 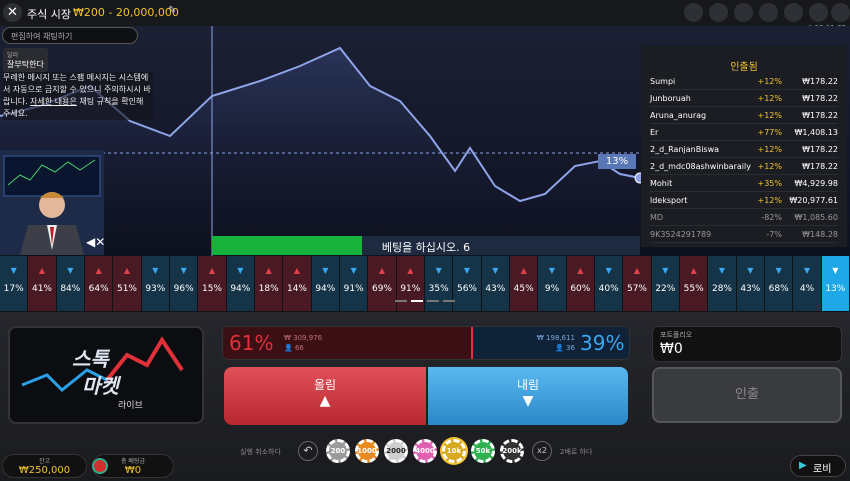 What do you see at coordinates (44, 470) in the screenshot?
I see `balance-value: ₩250,000` at bounding box center [44, 470].